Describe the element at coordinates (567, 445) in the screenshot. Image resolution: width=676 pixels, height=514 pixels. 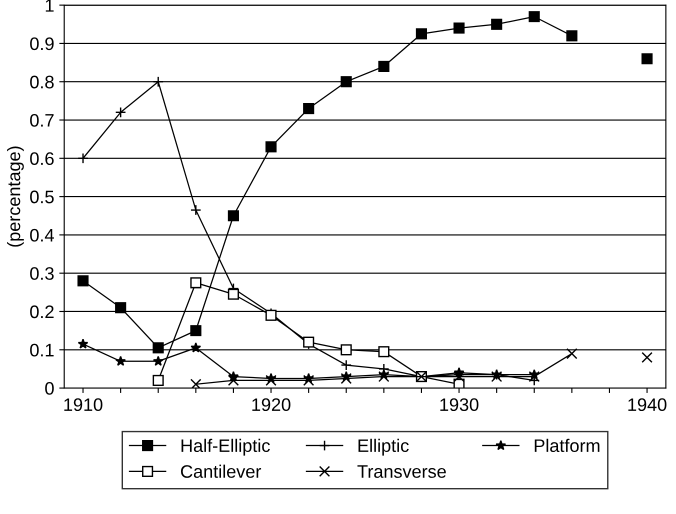
I see `legend-label: Platform` at that location.